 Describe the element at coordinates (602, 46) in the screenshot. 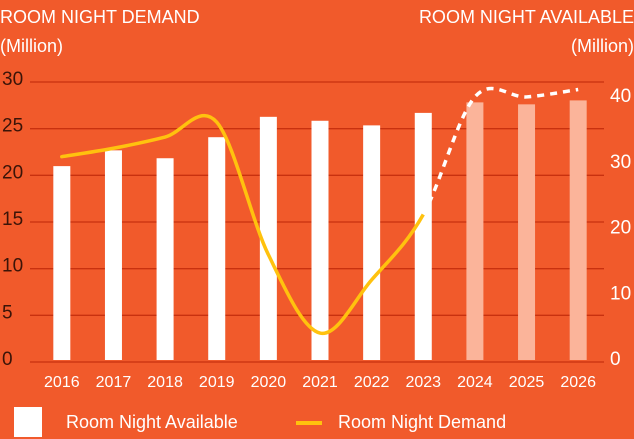

I see `right-axis-unit: (Million)` at that location.